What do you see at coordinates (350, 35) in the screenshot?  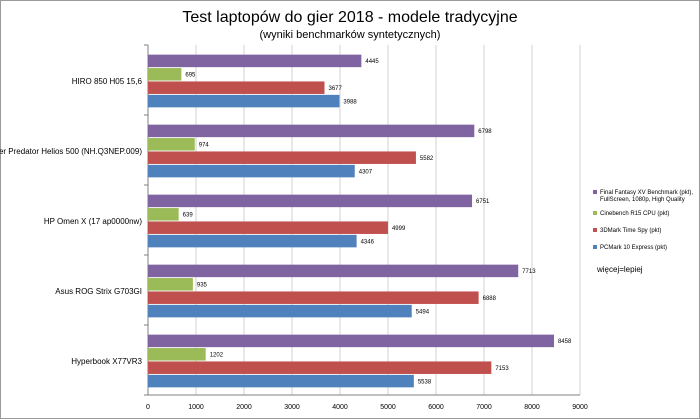 I see `chart-subtitle: (wyniki benchmarków syntetycznych)` at bounding box center [350, 35].